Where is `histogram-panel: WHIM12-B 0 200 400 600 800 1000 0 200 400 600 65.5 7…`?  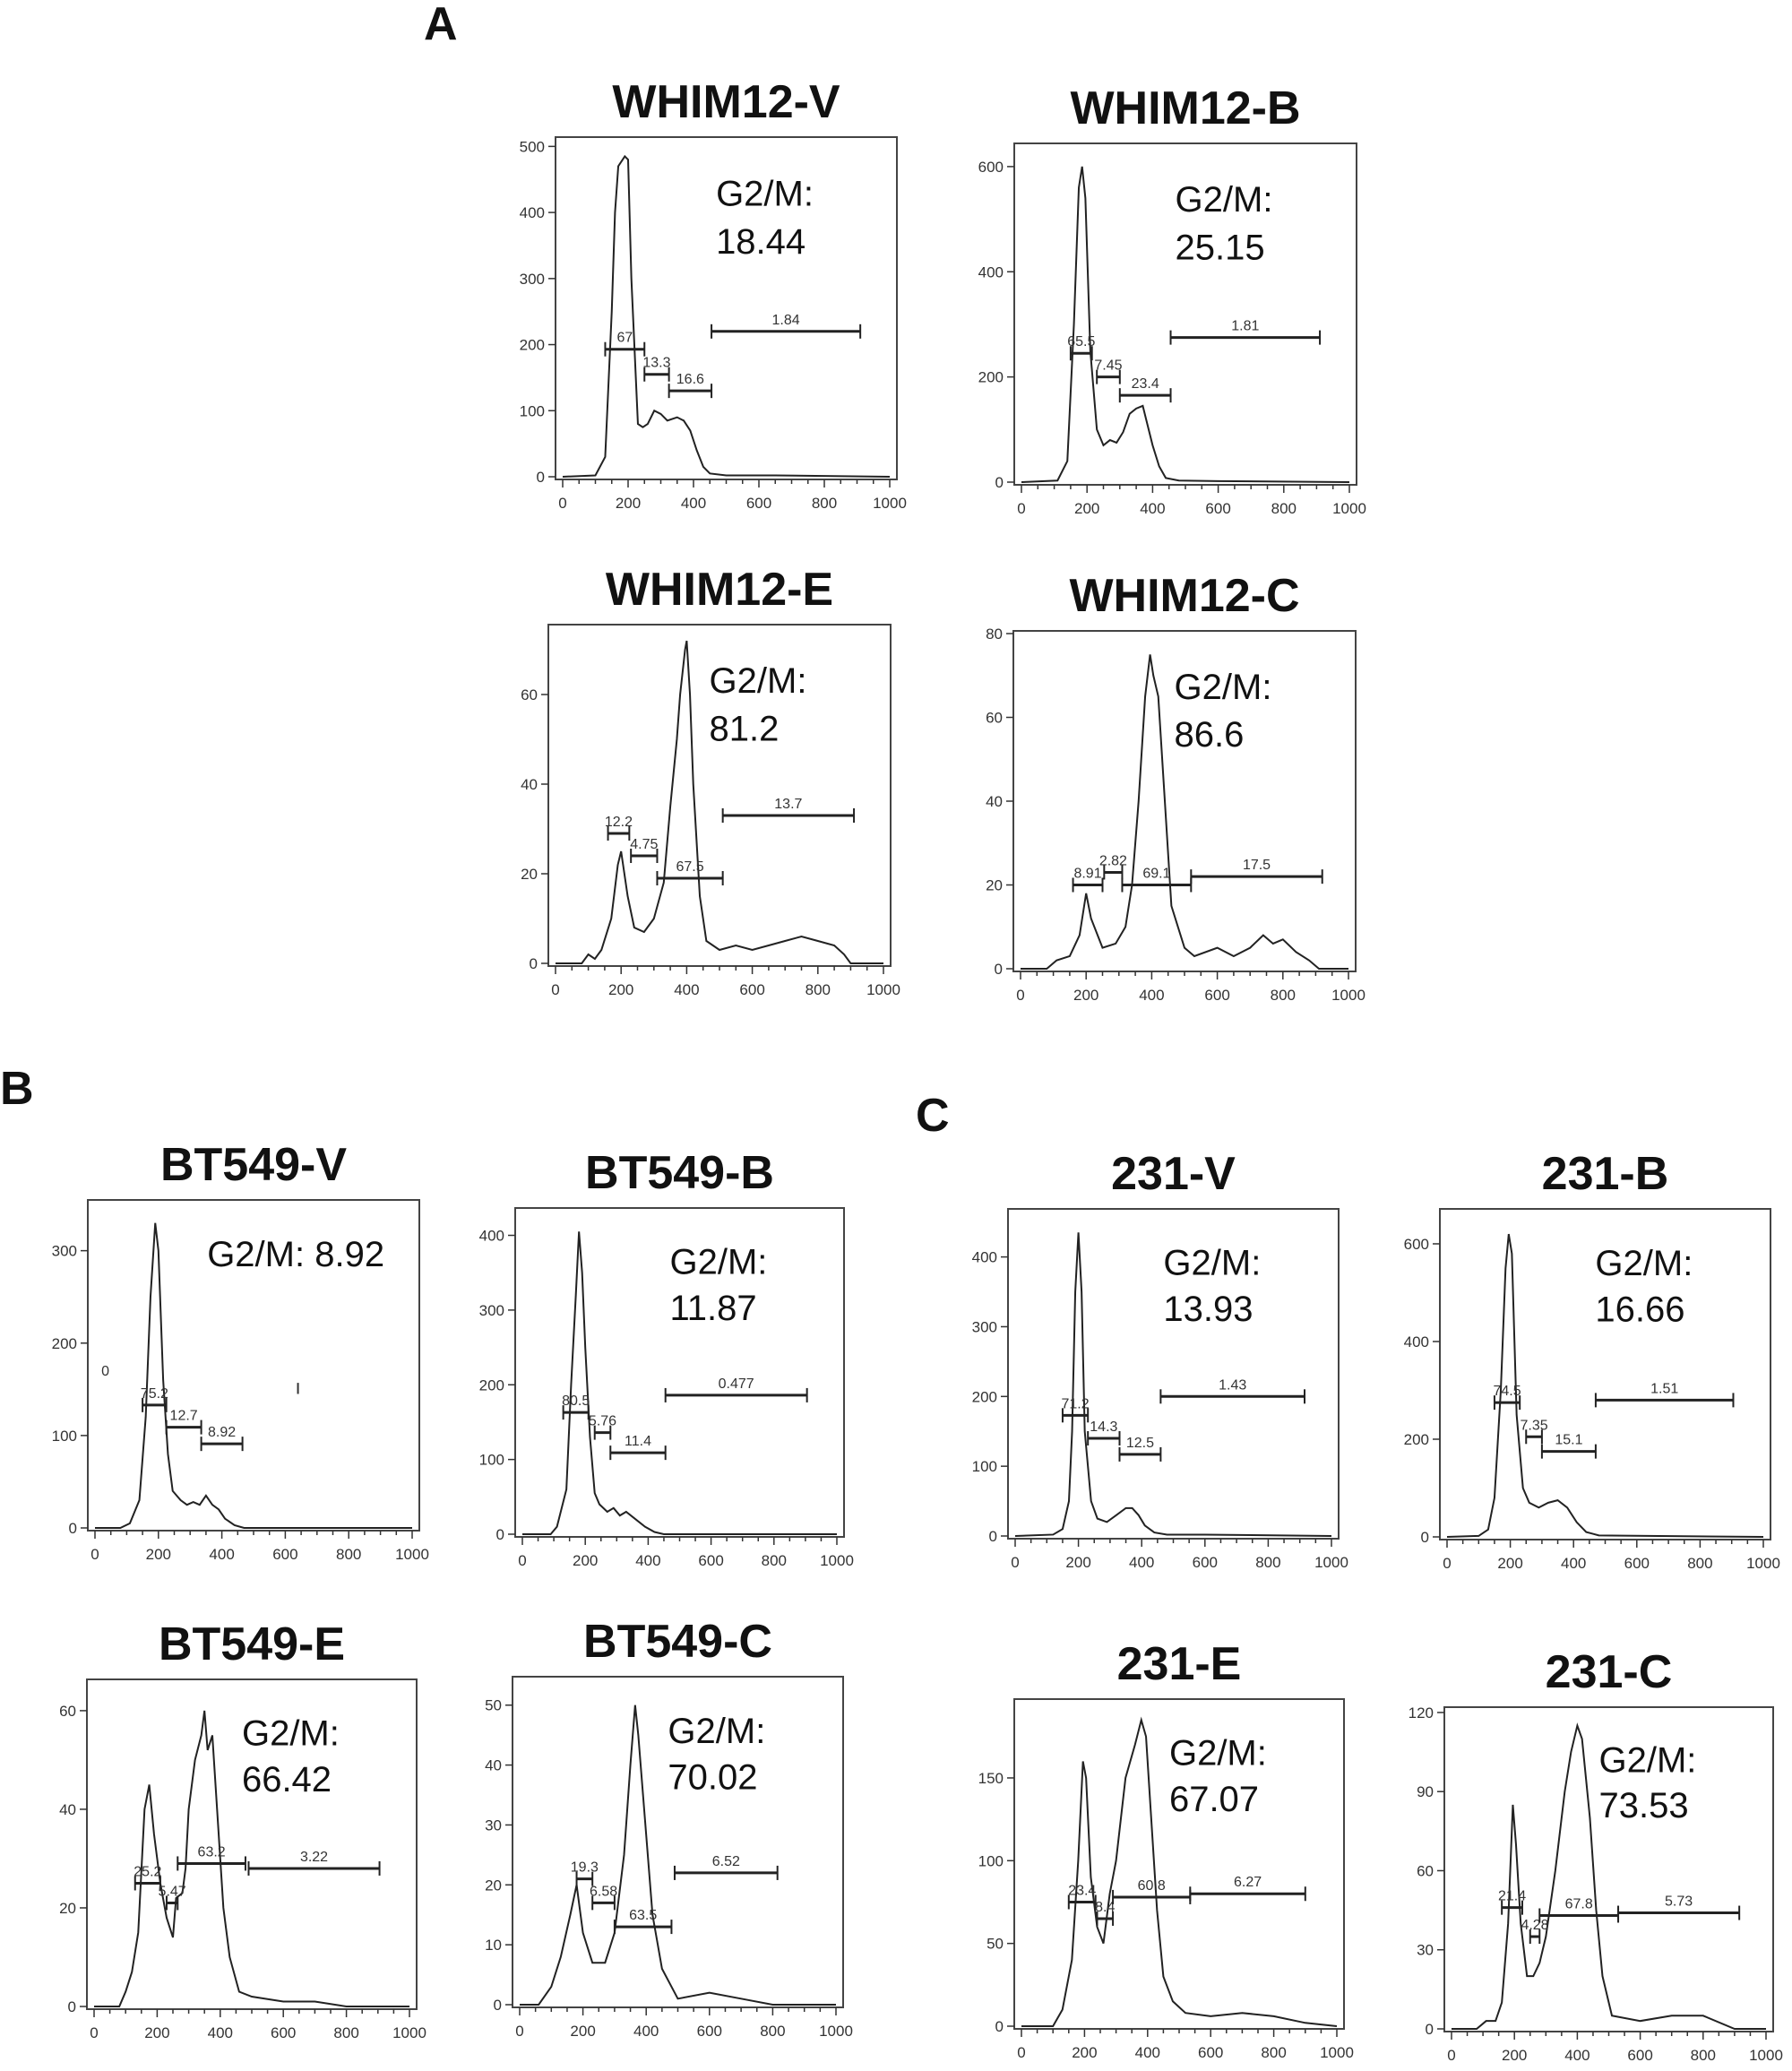 histogram-panel: WHIM12-B 0 200 400 600 800 1000 0 200 400 600 65.5 7… is located at coordinates (1172, 300).